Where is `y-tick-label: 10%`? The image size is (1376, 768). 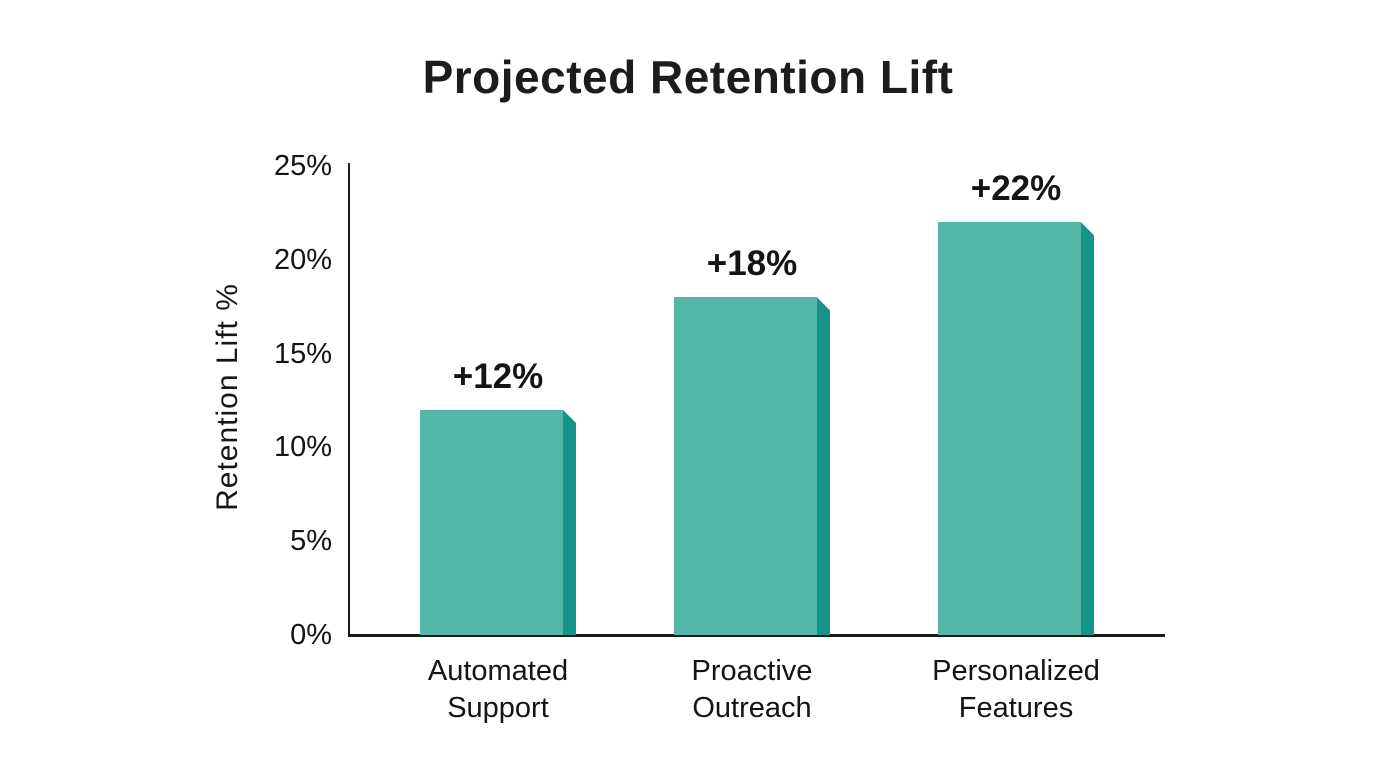 y-tick-label: 10% is located at coordinates (302, 447).